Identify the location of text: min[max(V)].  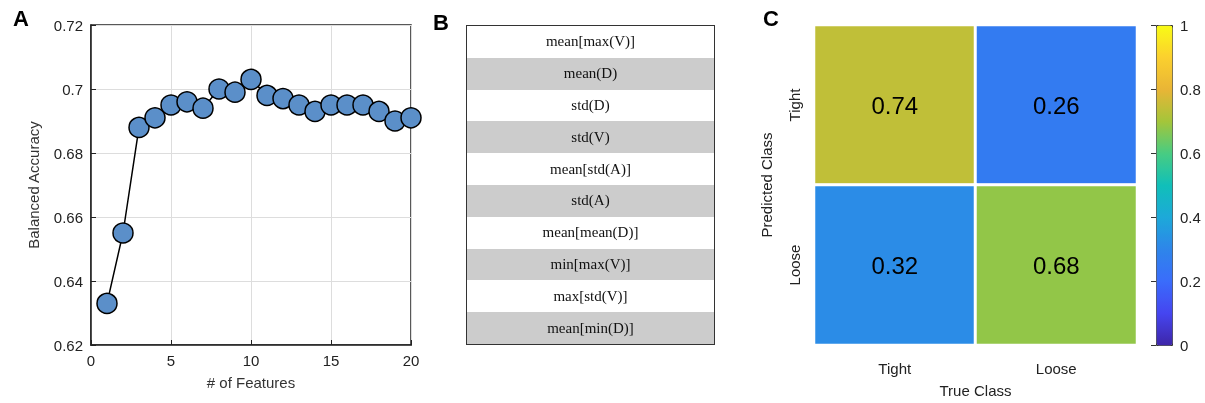
(590, 264).